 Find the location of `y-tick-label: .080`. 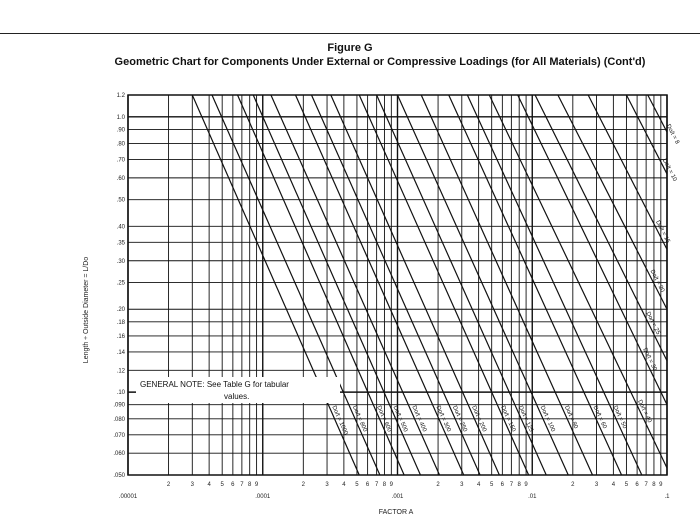

y-tick-label: .080 is located at coordinates (119, 420).